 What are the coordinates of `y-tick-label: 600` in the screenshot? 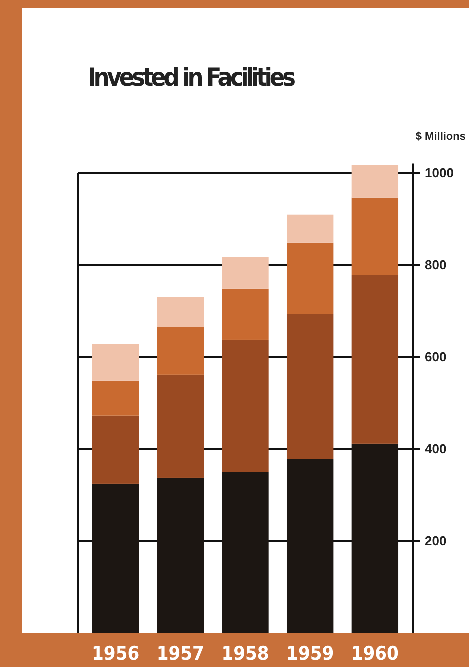 It's located at (436, 357).